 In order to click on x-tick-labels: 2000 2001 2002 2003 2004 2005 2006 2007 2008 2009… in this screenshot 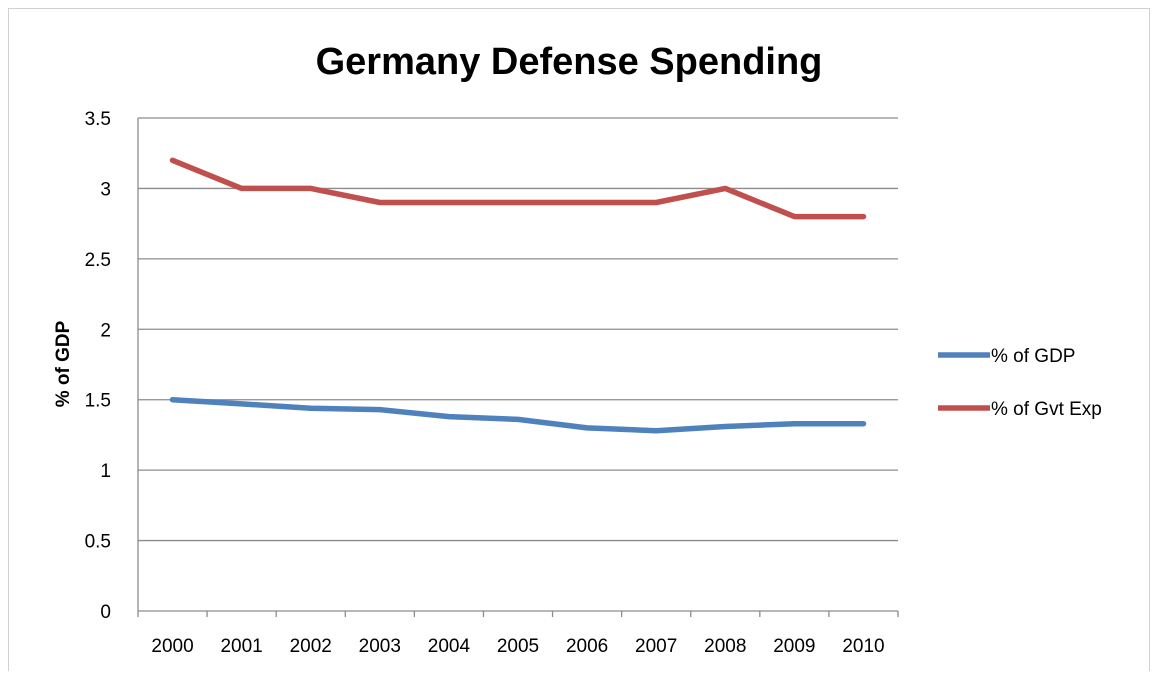, I will do `click(517, 646)`.